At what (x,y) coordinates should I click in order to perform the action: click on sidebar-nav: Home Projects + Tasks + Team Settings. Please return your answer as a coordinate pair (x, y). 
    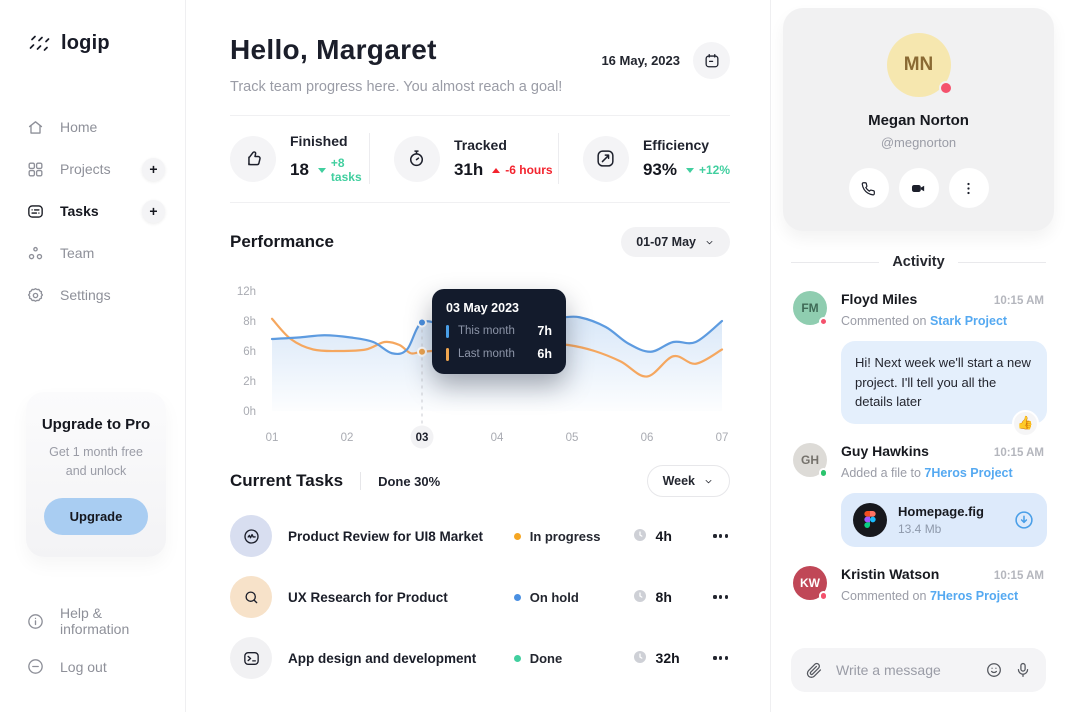
    Looking at the image, I should click on (95, 211).